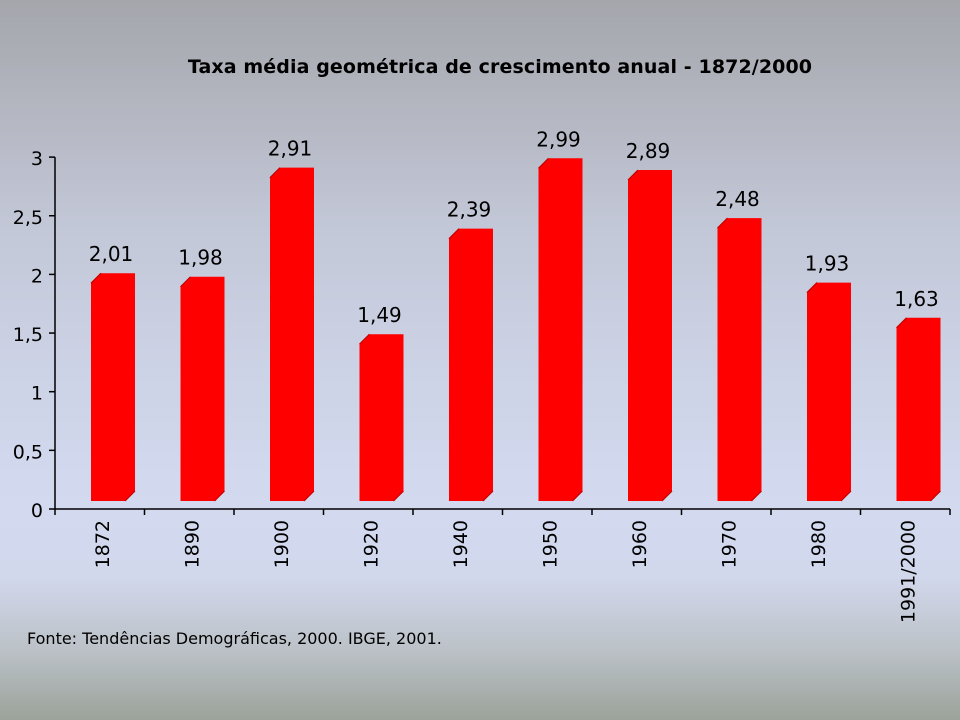 This screenshot has height=720, width=960. Describe the element at coordinates (103, 544) in the screenshot. I see `x-tick-label: 1872` at that location.